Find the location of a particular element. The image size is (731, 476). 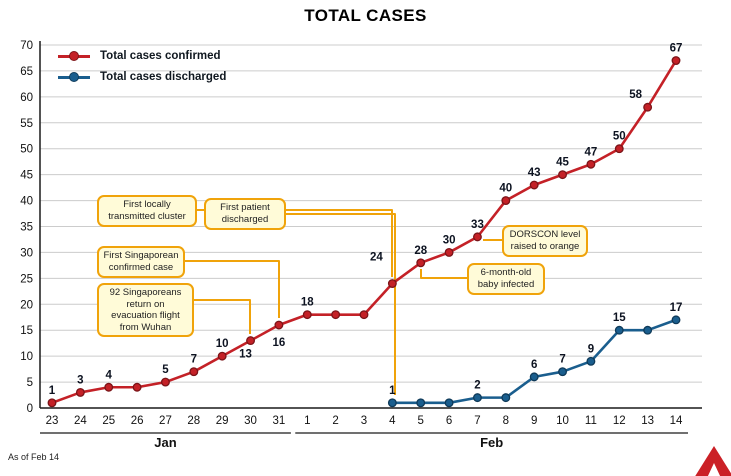

y-axis-tick-label: 20 is located at coordinates (26, 305).